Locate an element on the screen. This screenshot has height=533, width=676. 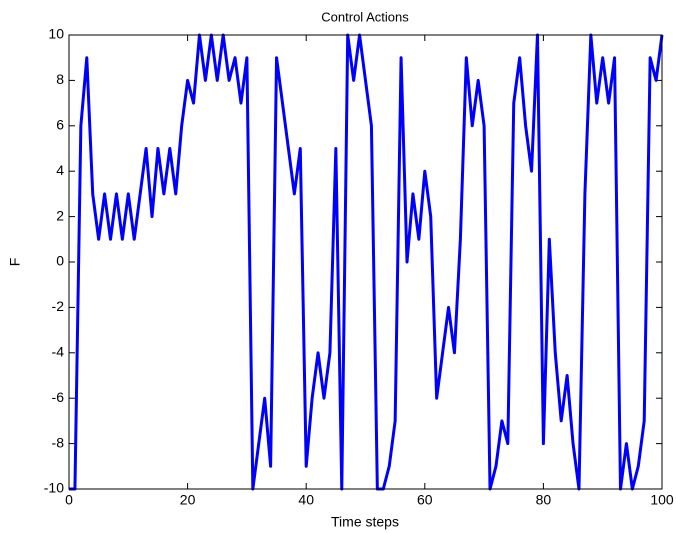
y-tick-label: 4 is located at coordinates (60, 170).